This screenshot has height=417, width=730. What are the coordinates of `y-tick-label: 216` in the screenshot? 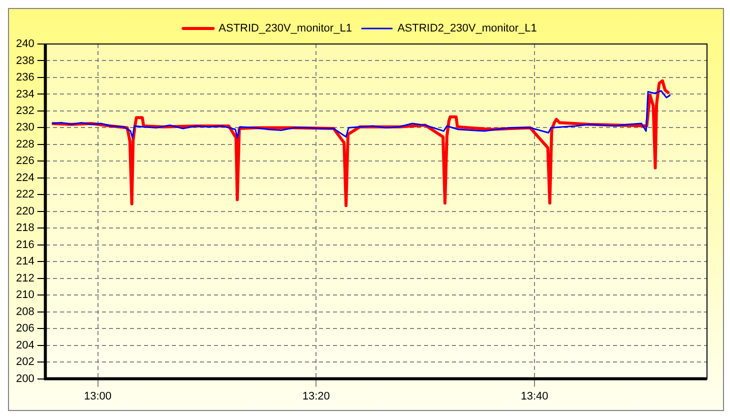 It's located at (25, 244).